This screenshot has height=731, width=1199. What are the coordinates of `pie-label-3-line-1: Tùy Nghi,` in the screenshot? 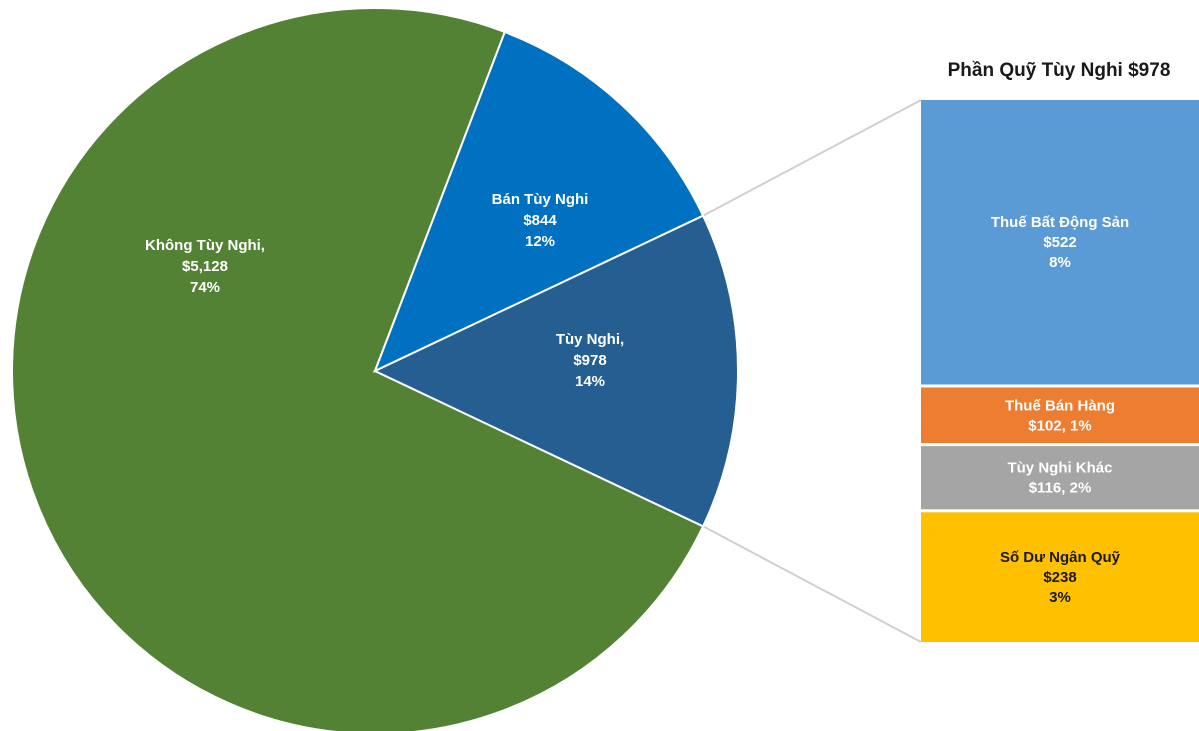 It's located at (590, 339).